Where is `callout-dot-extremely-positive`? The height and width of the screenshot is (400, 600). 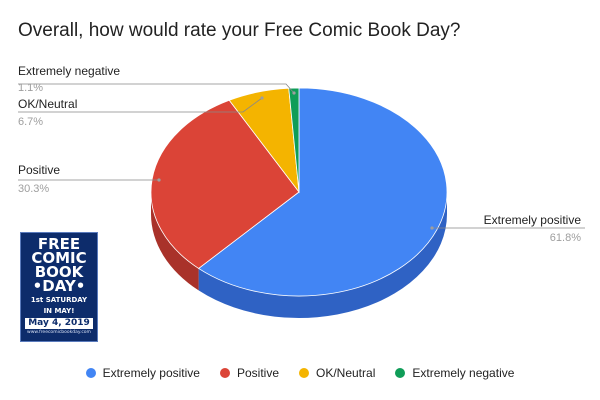 callout-dot-extremely-positive is located at coordinates (432, 228).